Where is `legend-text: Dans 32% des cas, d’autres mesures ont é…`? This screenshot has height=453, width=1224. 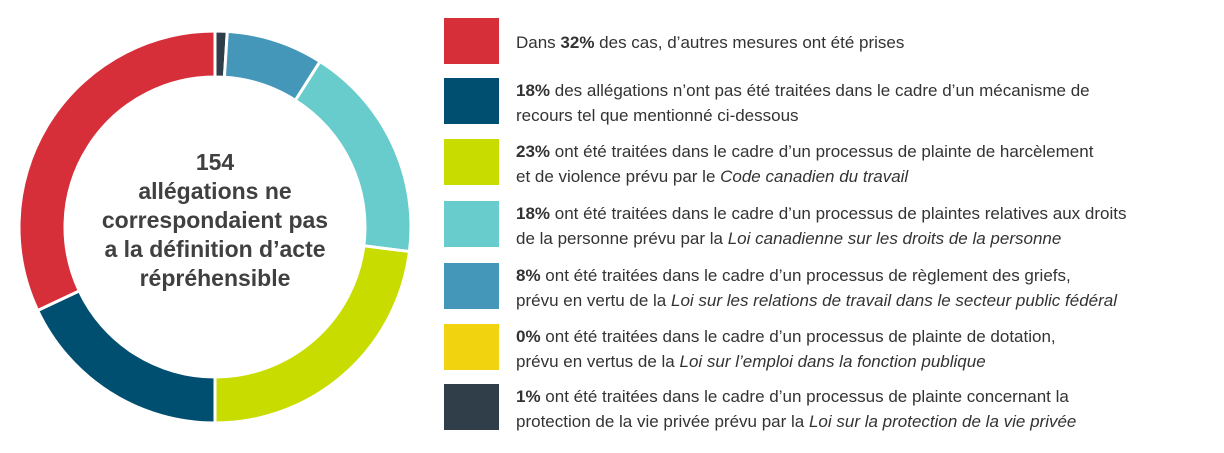 legend-text: Dans 32% des cas, d’autres mesures ont é… is located at coordinates (861, 42).